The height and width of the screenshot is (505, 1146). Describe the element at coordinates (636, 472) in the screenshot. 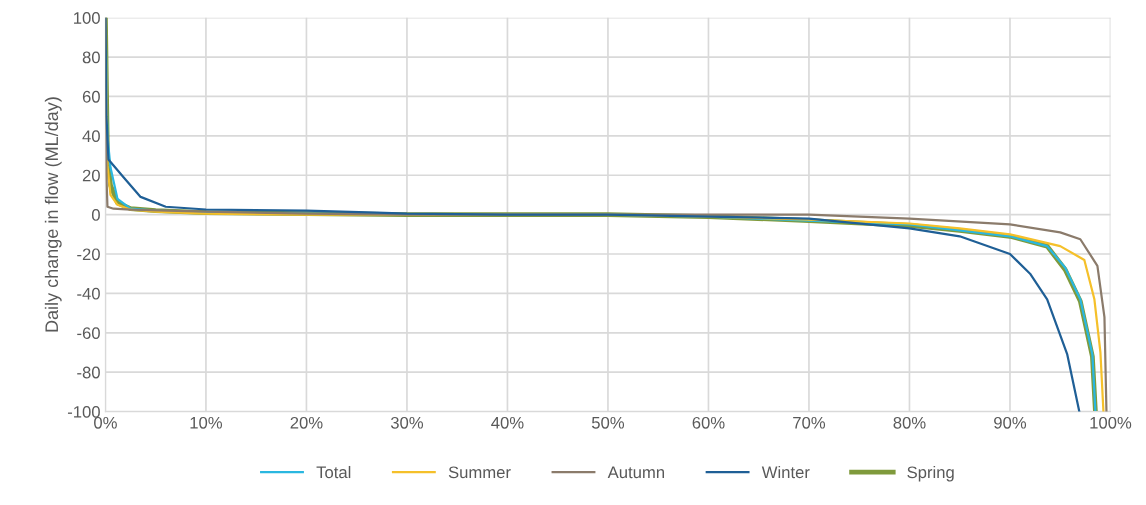

I see `legend-label: Autumn` at that location.